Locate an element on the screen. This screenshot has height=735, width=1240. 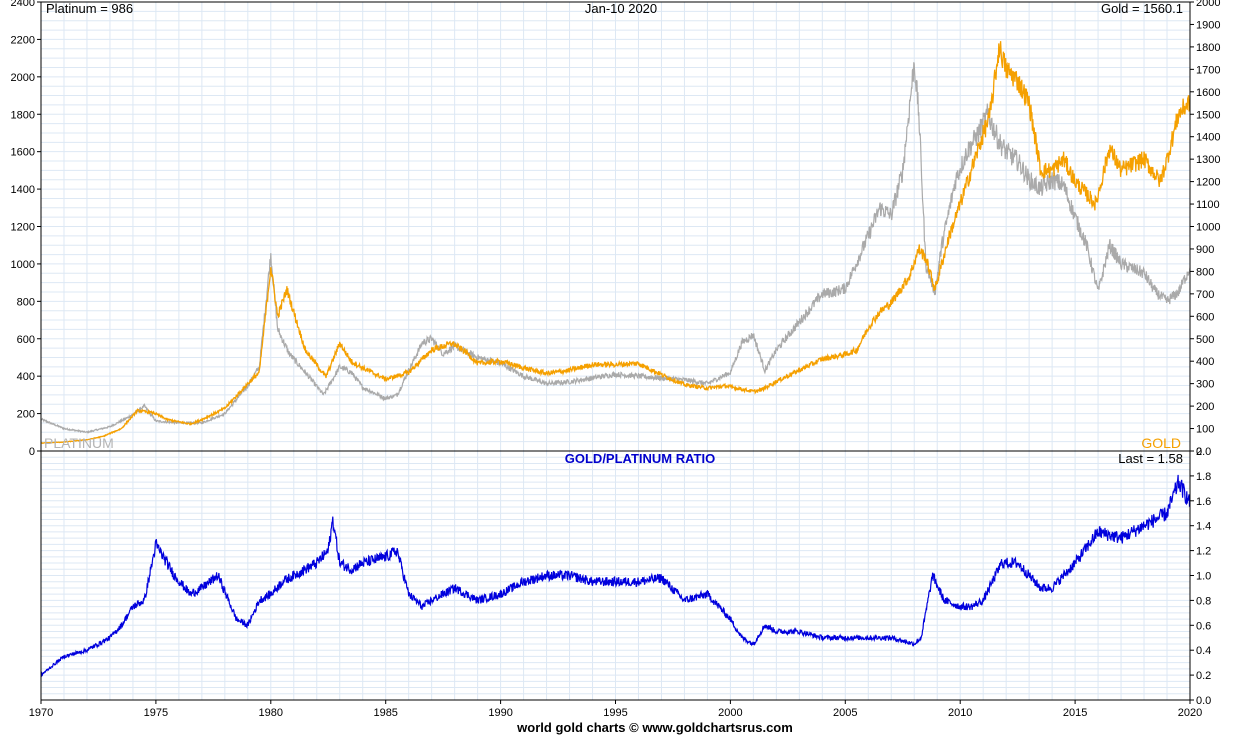
right-axis-label: 100 is located at coordinates (1205, 430).